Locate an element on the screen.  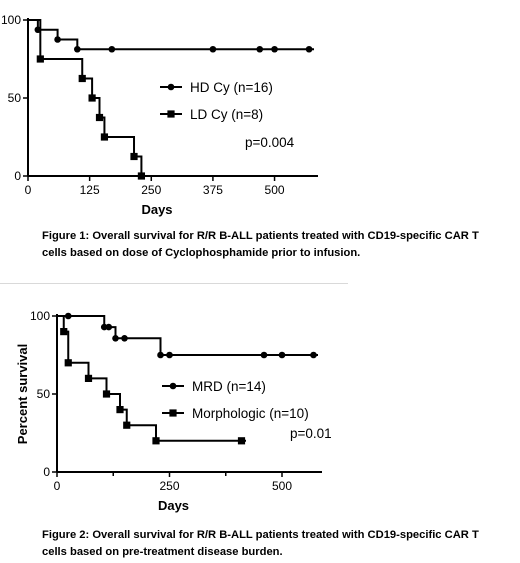
p-value-annotation: p=0.004 is located at coordinates (270, 142).